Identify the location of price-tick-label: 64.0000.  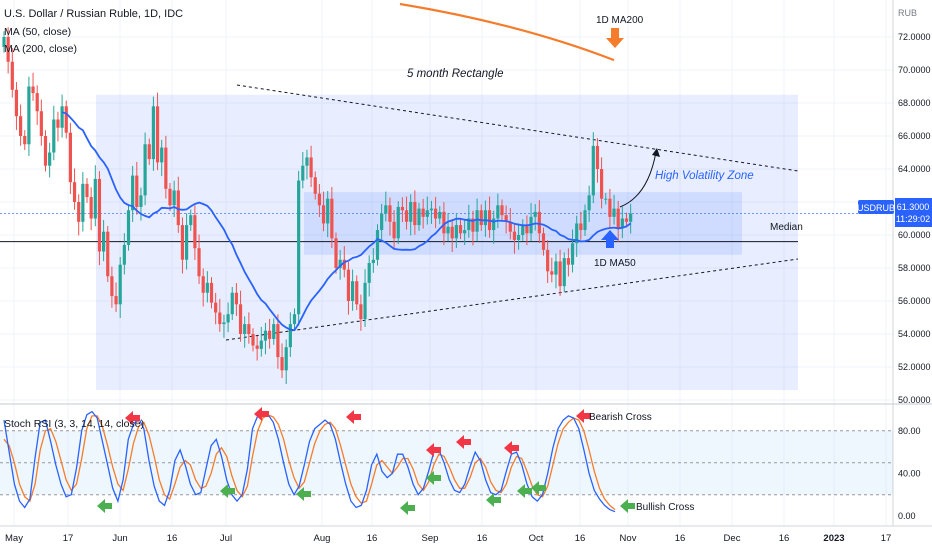
(914, 169).